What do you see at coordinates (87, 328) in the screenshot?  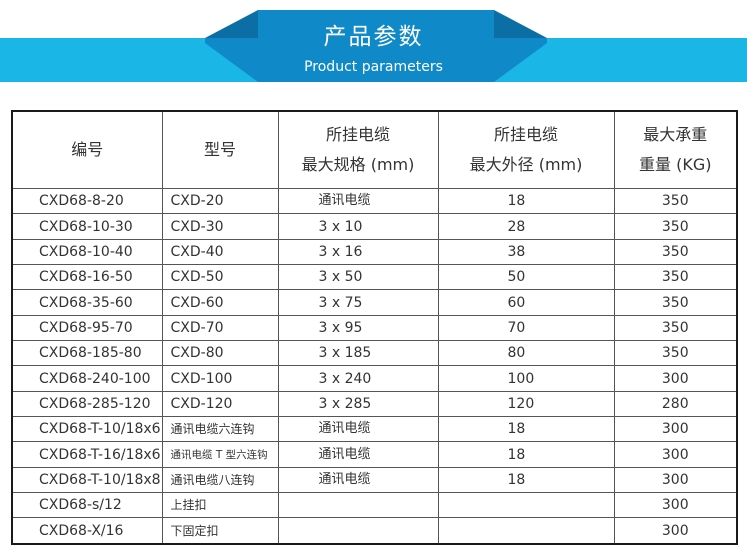 I see `cell-code: CXD68-95-70` at bounding box center [87, 328].